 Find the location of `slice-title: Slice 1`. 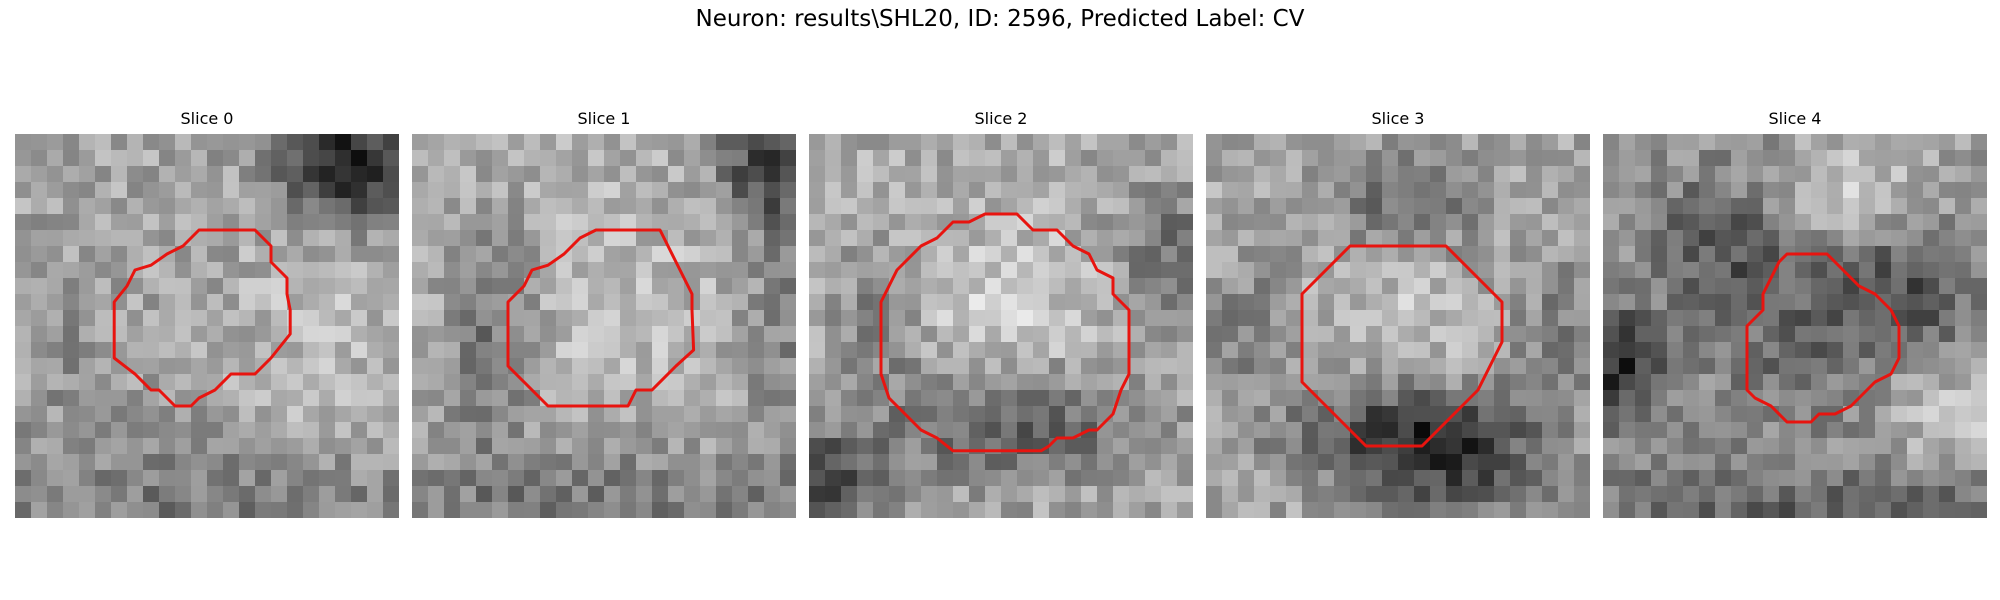

slice-title: Slice 1 is located at coordinates (604, 118).